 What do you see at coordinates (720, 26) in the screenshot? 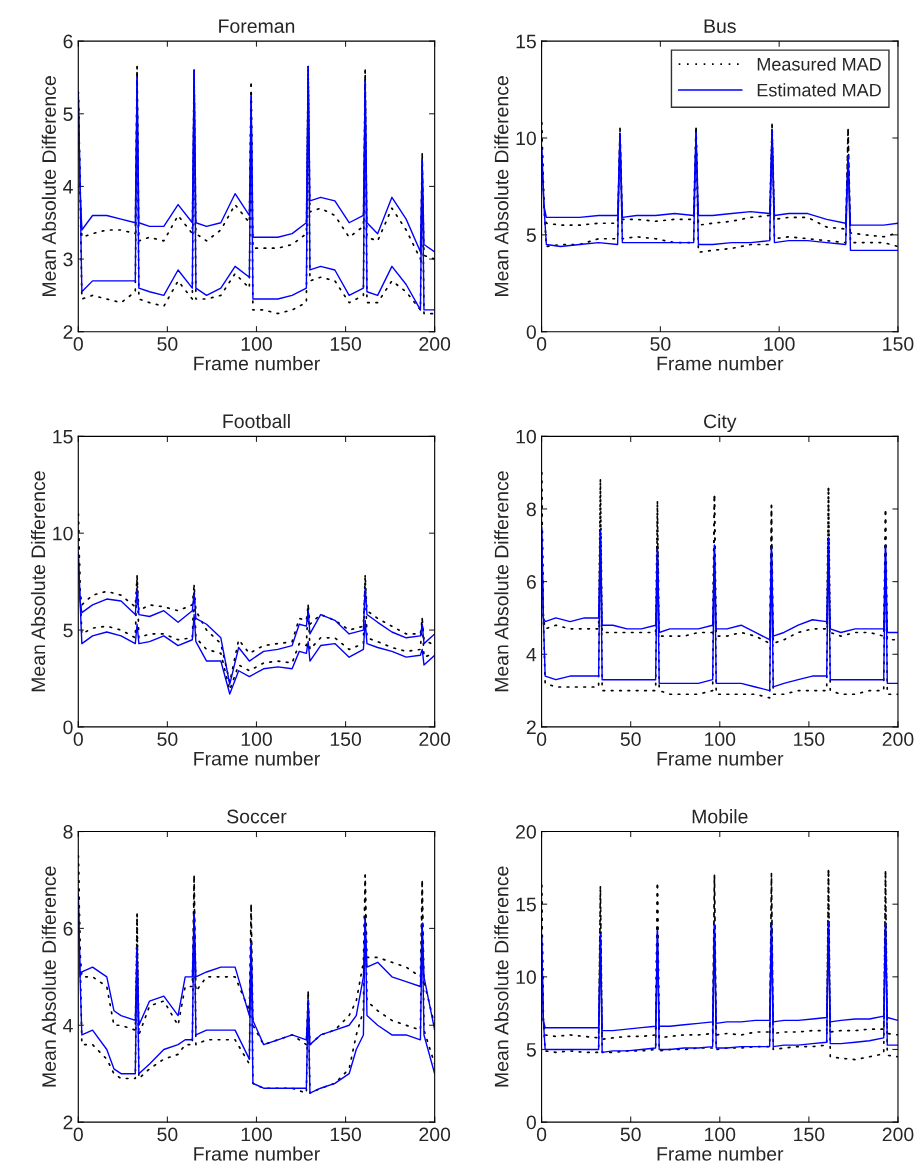
I see `chart-title: Bus` at bounding box center [720, 26].